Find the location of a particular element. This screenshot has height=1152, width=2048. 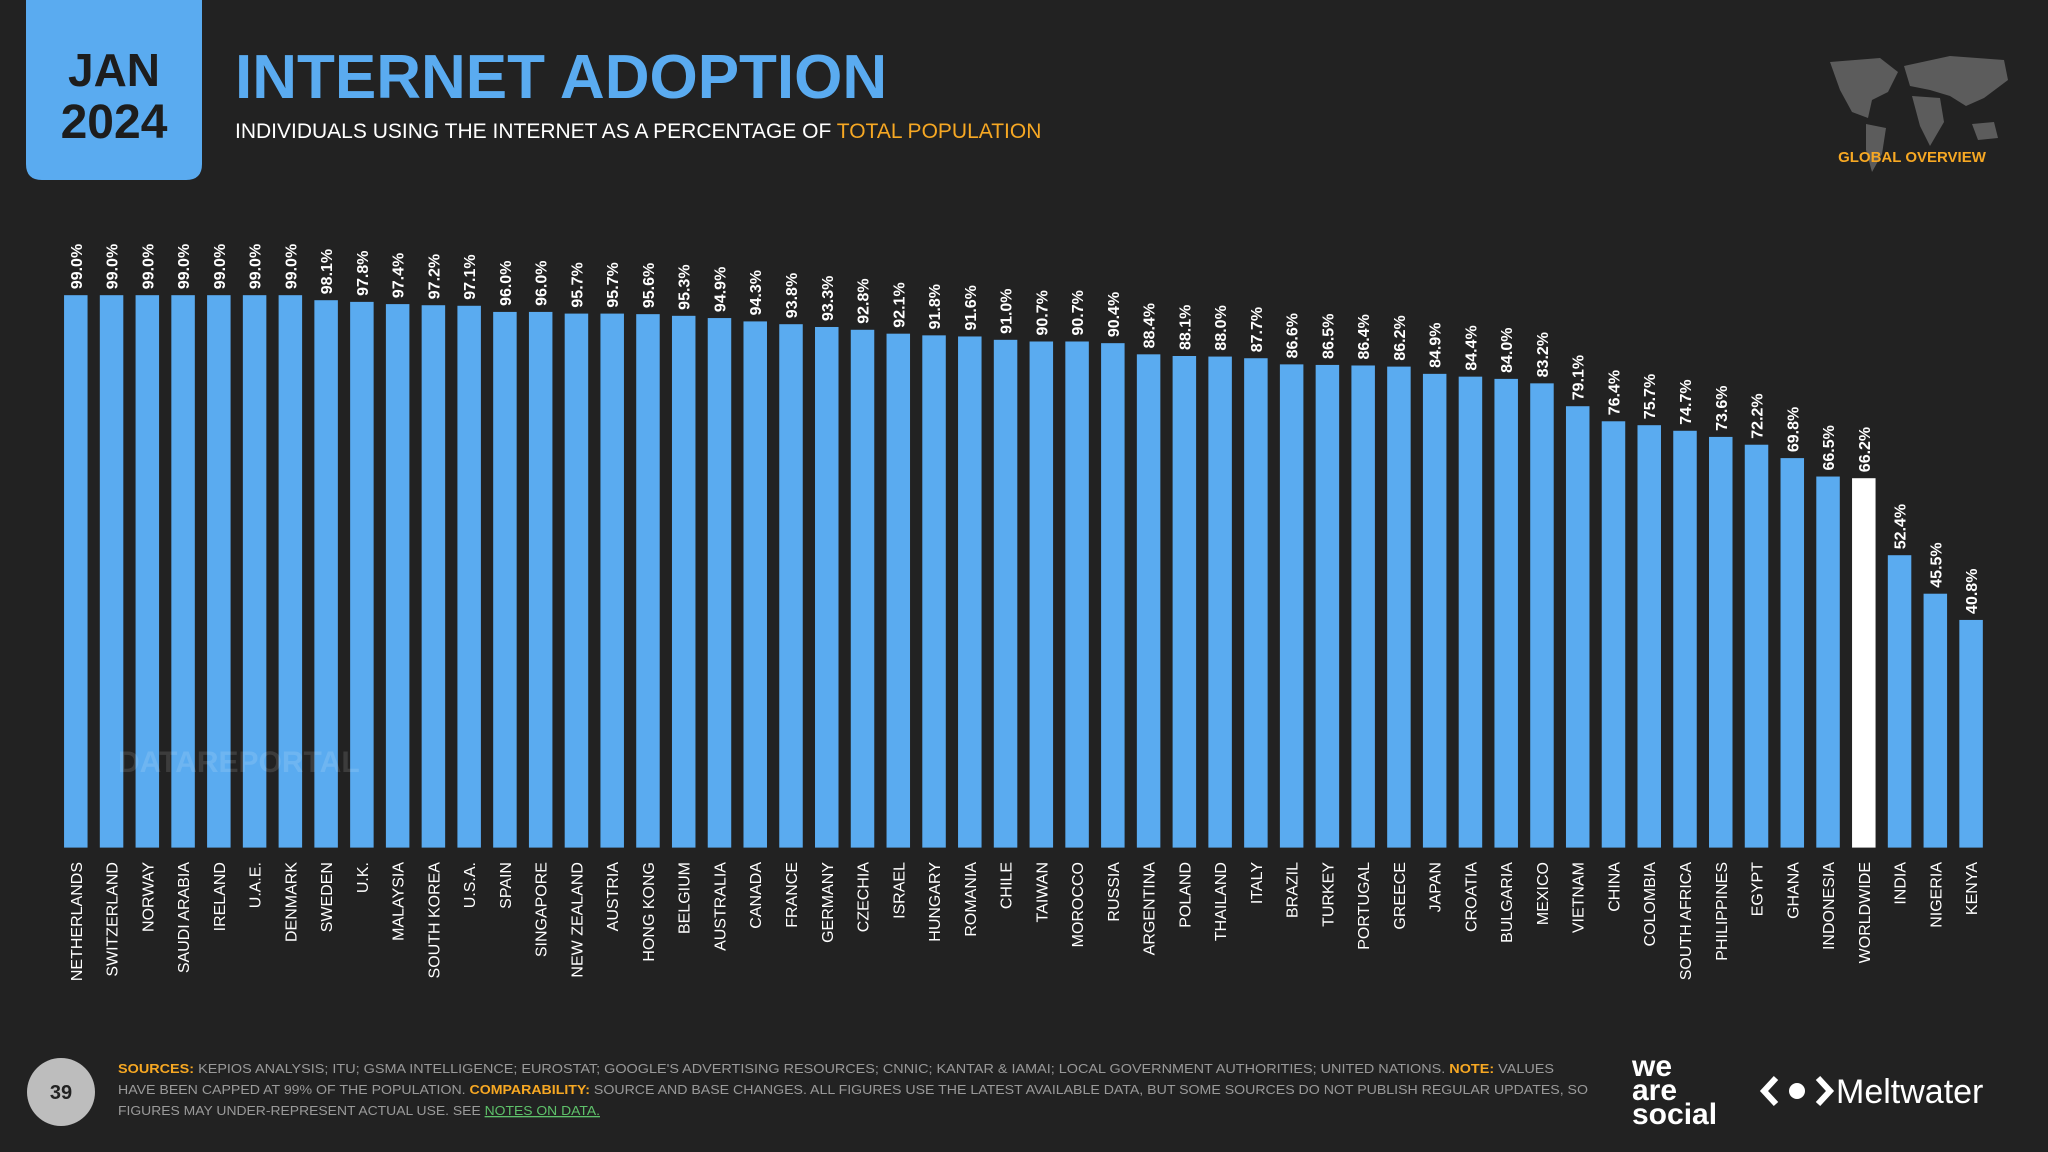

value-label: 86.5% is located at coordinates (1328, 336).